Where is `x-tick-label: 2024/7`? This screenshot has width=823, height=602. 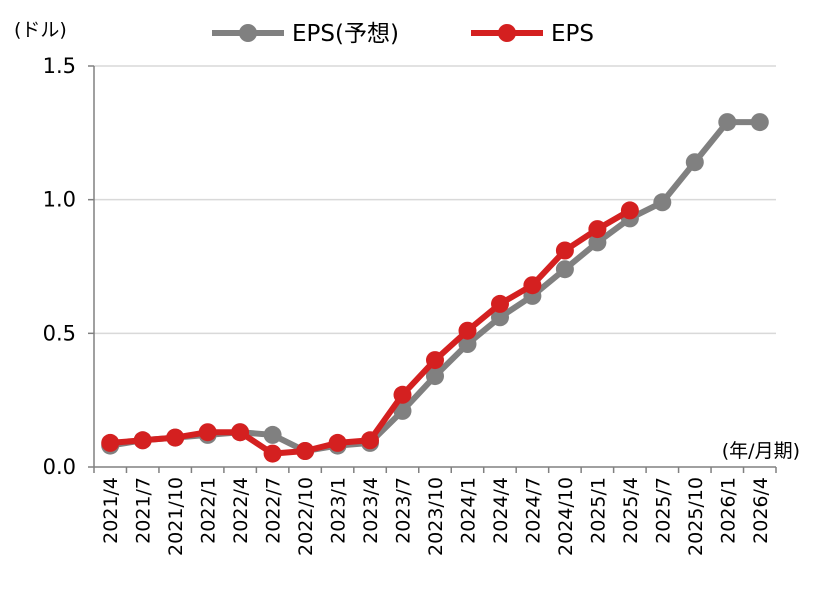 x-tick-label: 2024/7 is located at coordinates (533, 510).